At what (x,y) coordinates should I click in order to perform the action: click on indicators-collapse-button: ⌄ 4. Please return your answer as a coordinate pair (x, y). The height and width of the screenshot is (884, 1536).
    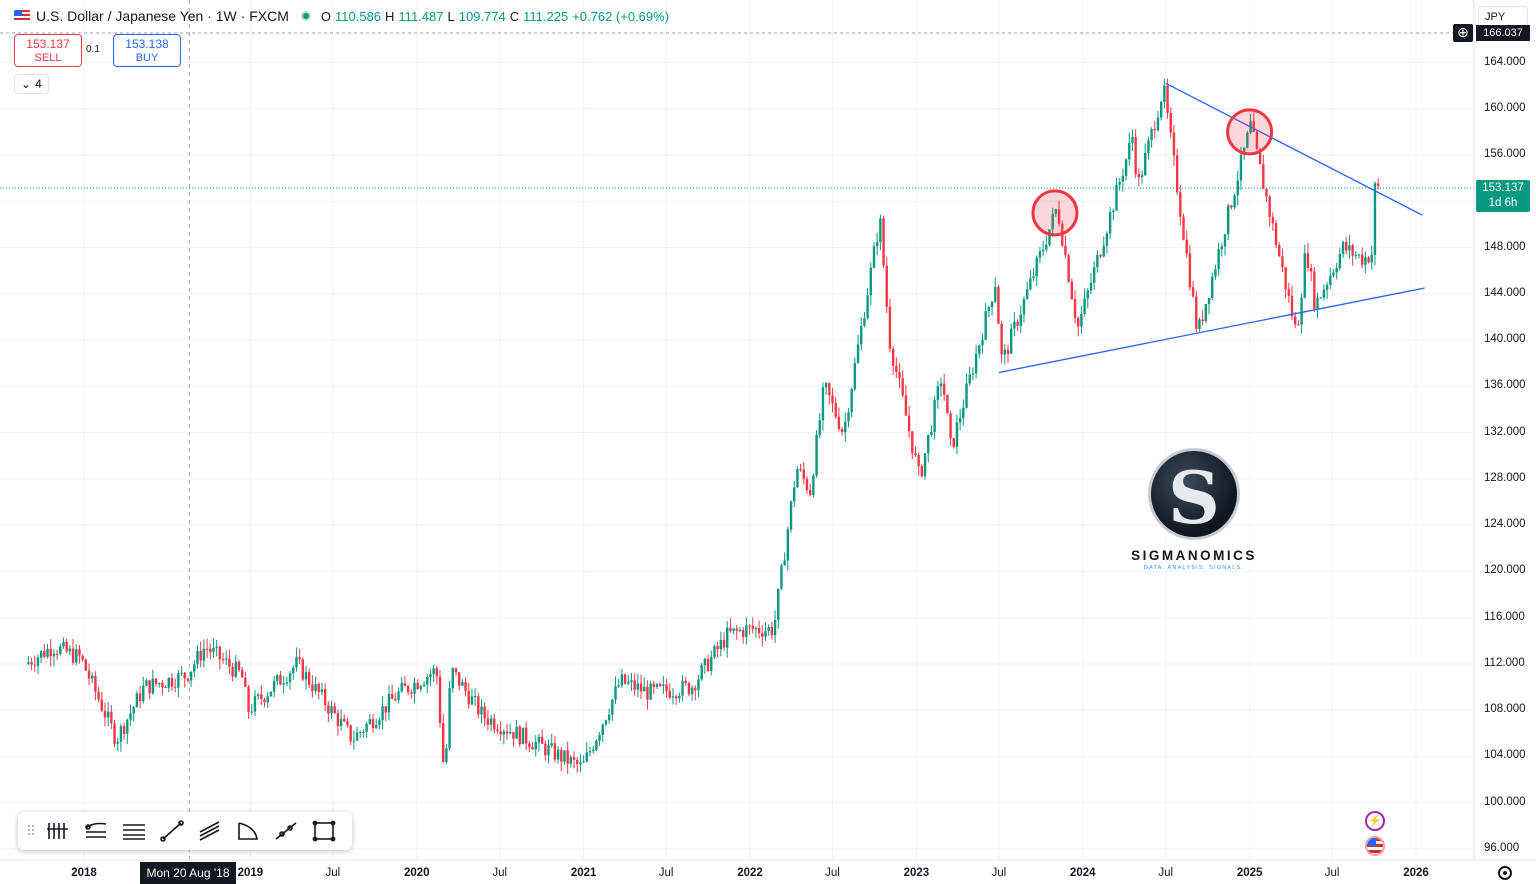
    Looking at the image, I should click on (31, 84).